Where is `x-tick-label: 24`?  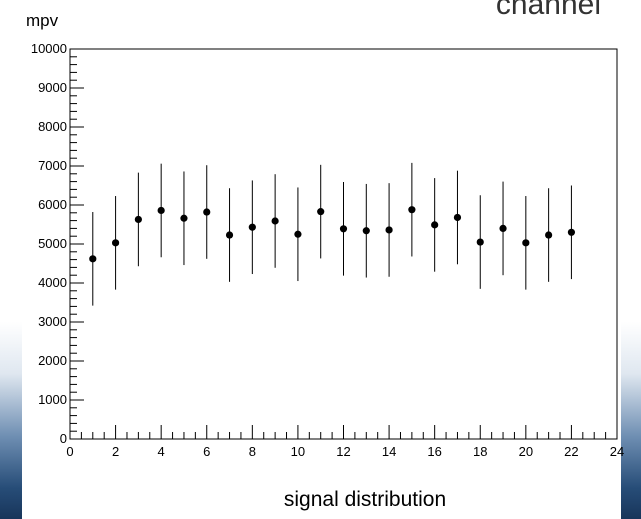 x-tick-label: 24 is located at coordinates (617, 451).